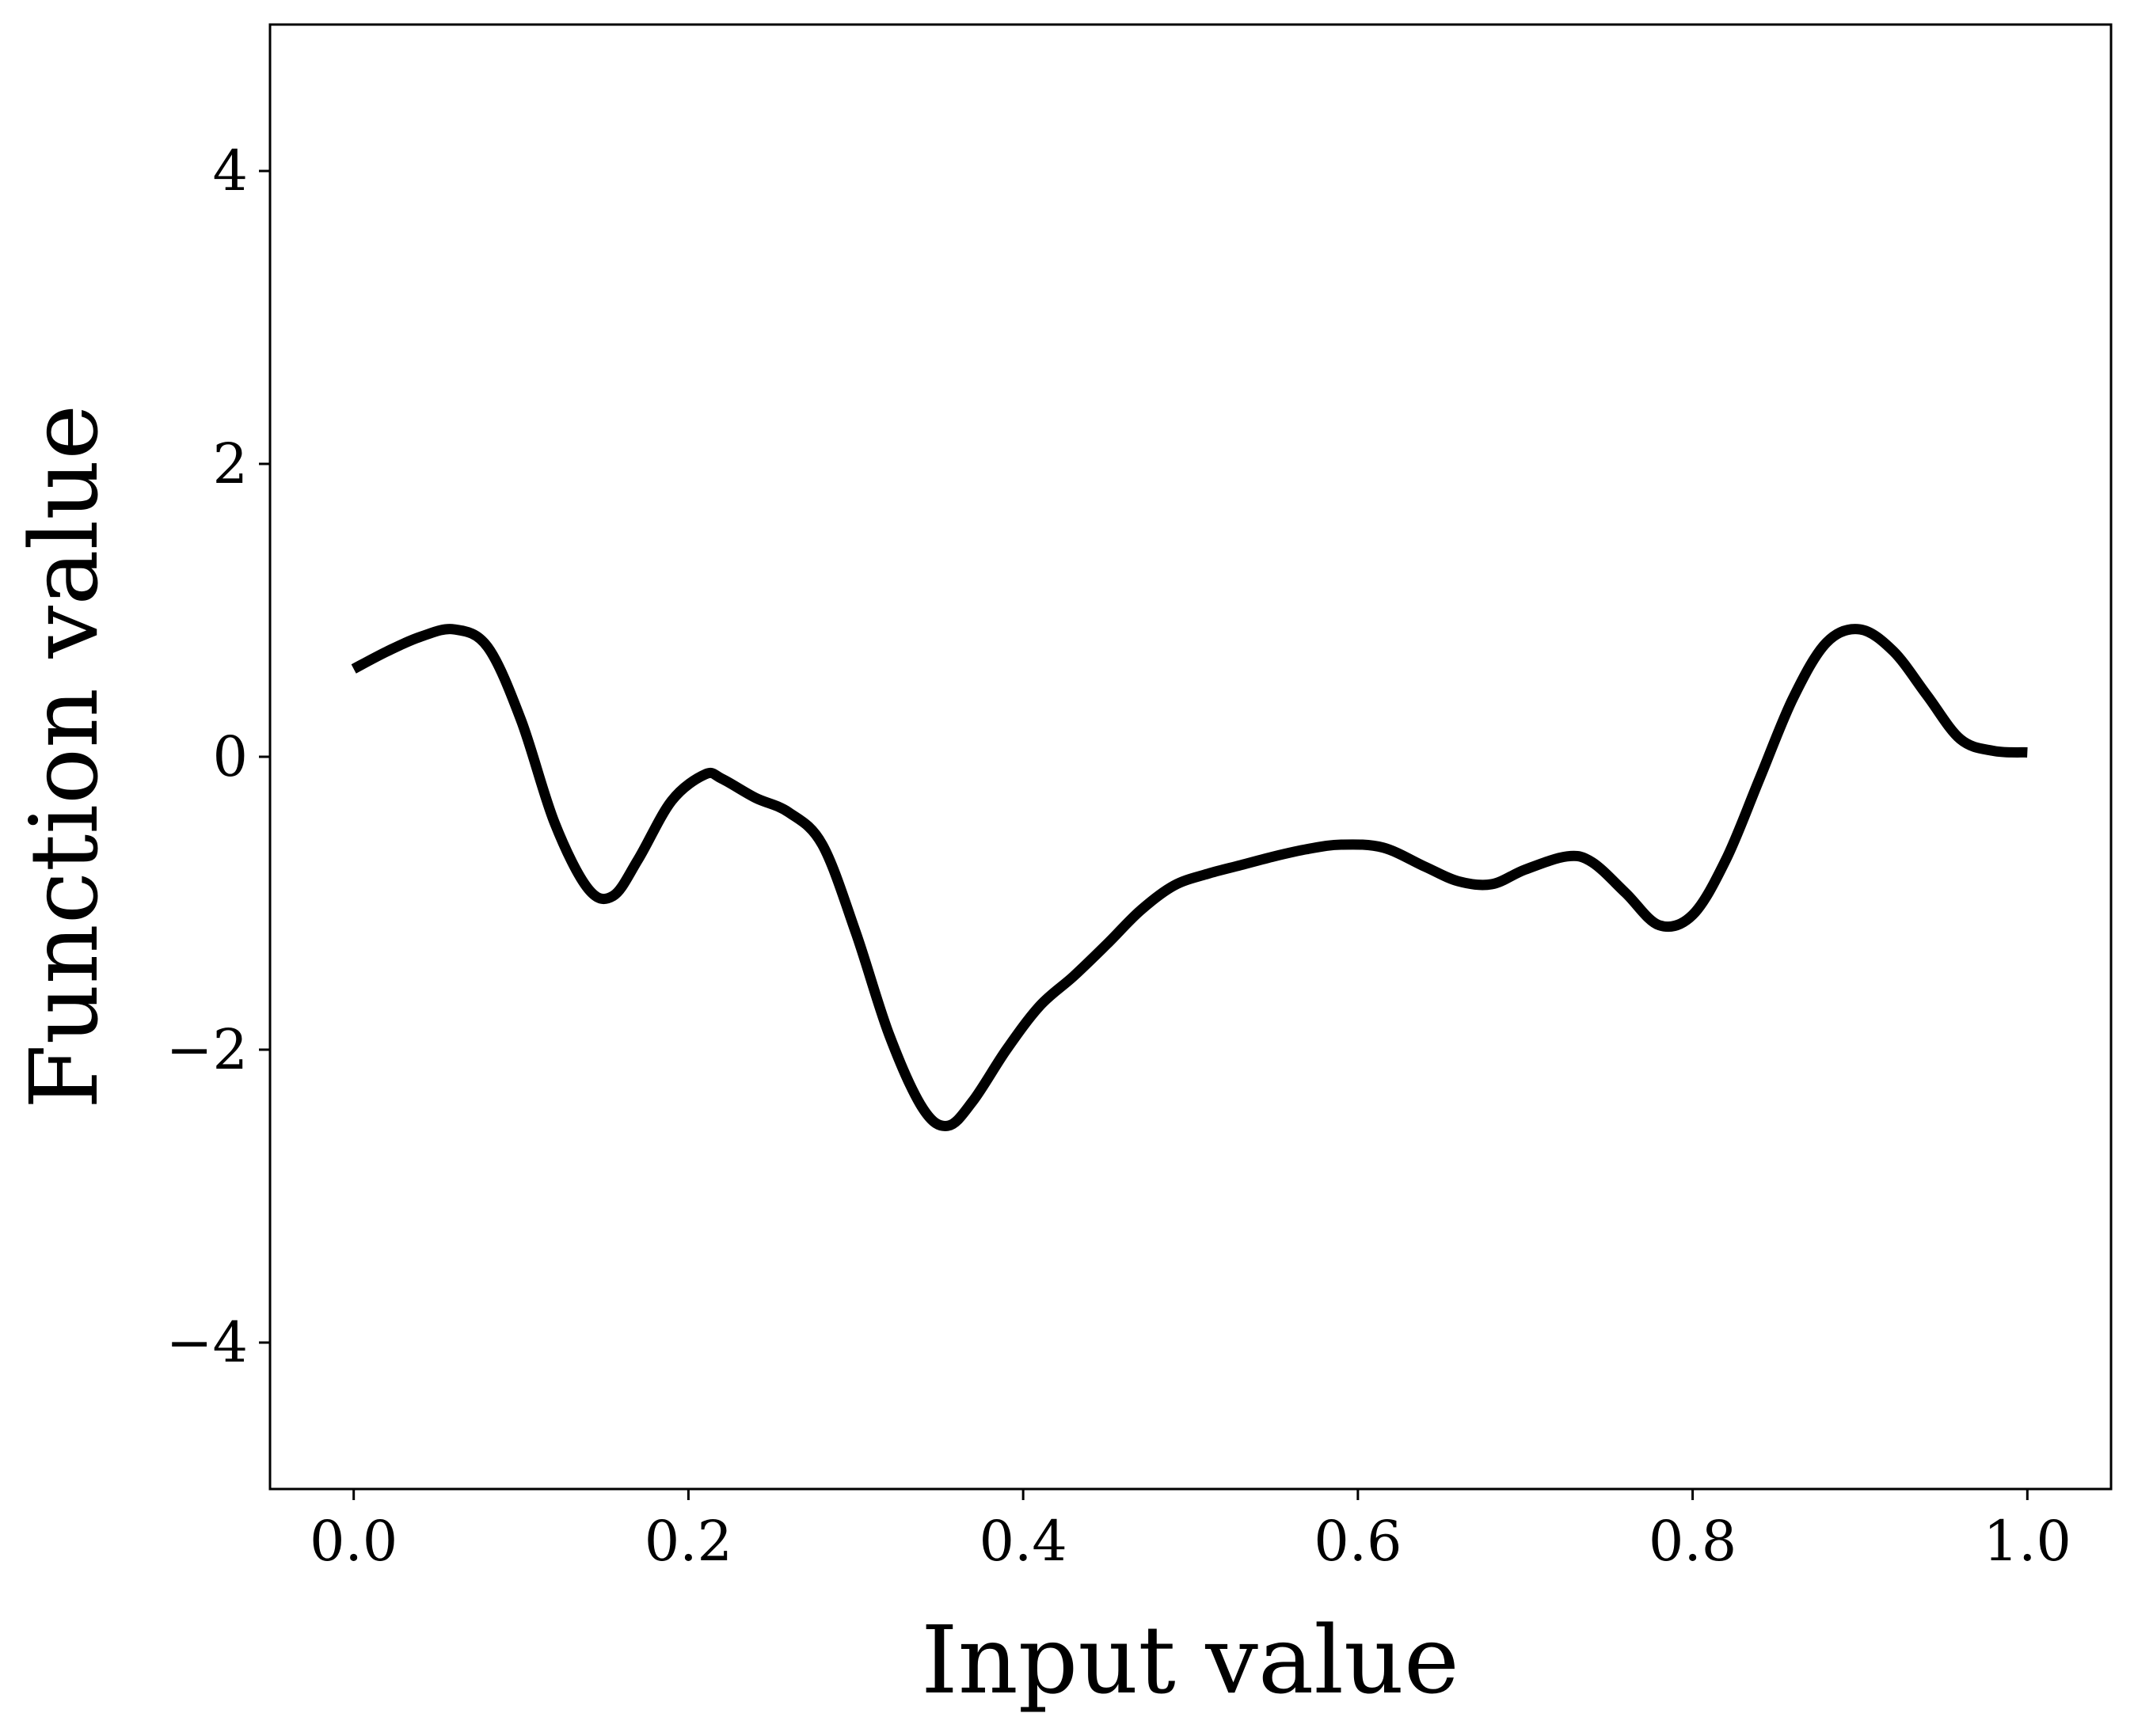 Image resolution: width=2134 pixels, height=1736 pixels. I want to click on x-tick-label: 0.8, so click(1692, 1541).